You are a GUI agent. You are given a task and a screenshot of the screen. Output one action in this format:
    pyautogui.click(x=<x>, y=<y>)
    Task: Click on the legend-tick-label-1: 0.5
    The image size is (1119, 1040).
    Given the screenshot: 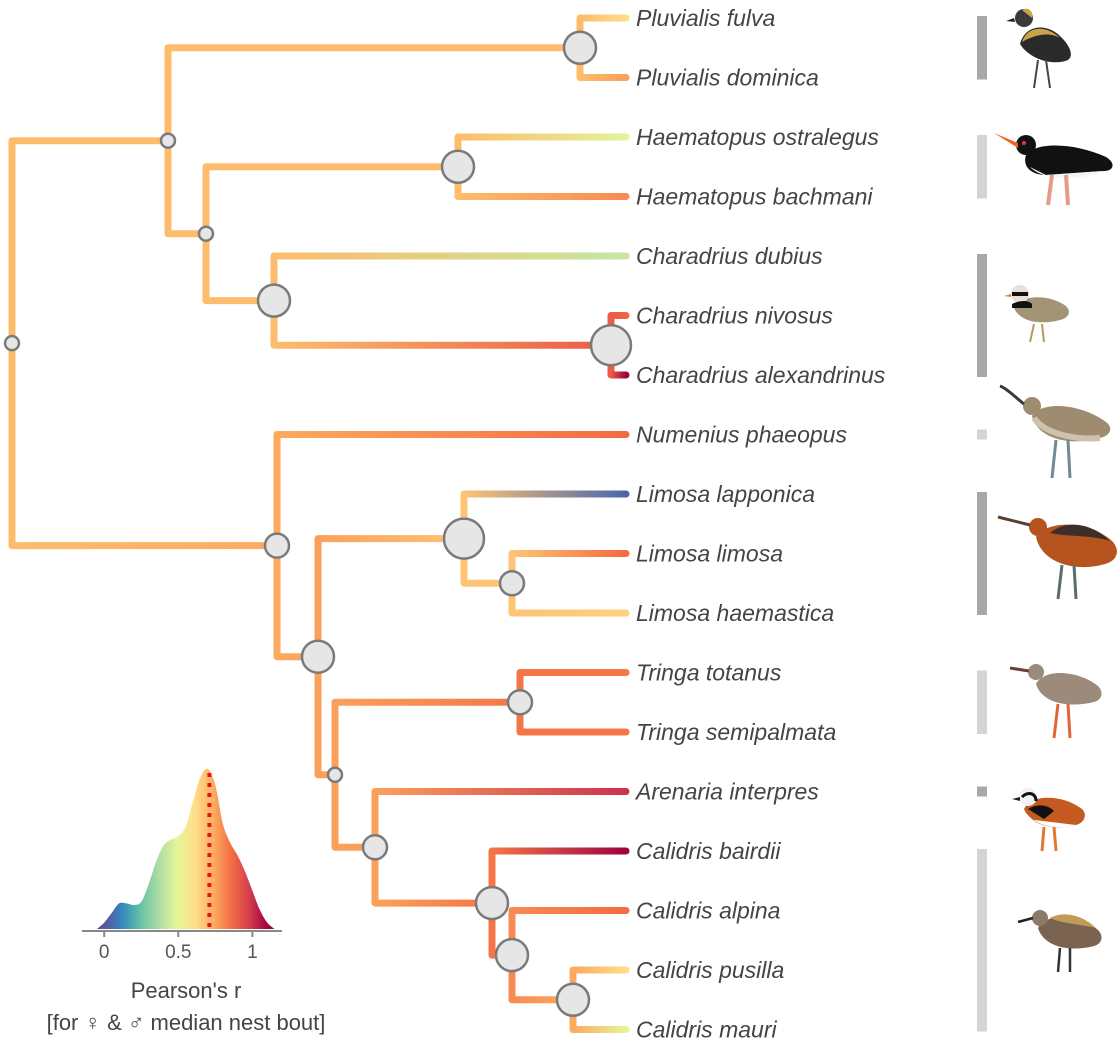 What is the action you would take?
    pyautogui.click(x=178, y=952)
    